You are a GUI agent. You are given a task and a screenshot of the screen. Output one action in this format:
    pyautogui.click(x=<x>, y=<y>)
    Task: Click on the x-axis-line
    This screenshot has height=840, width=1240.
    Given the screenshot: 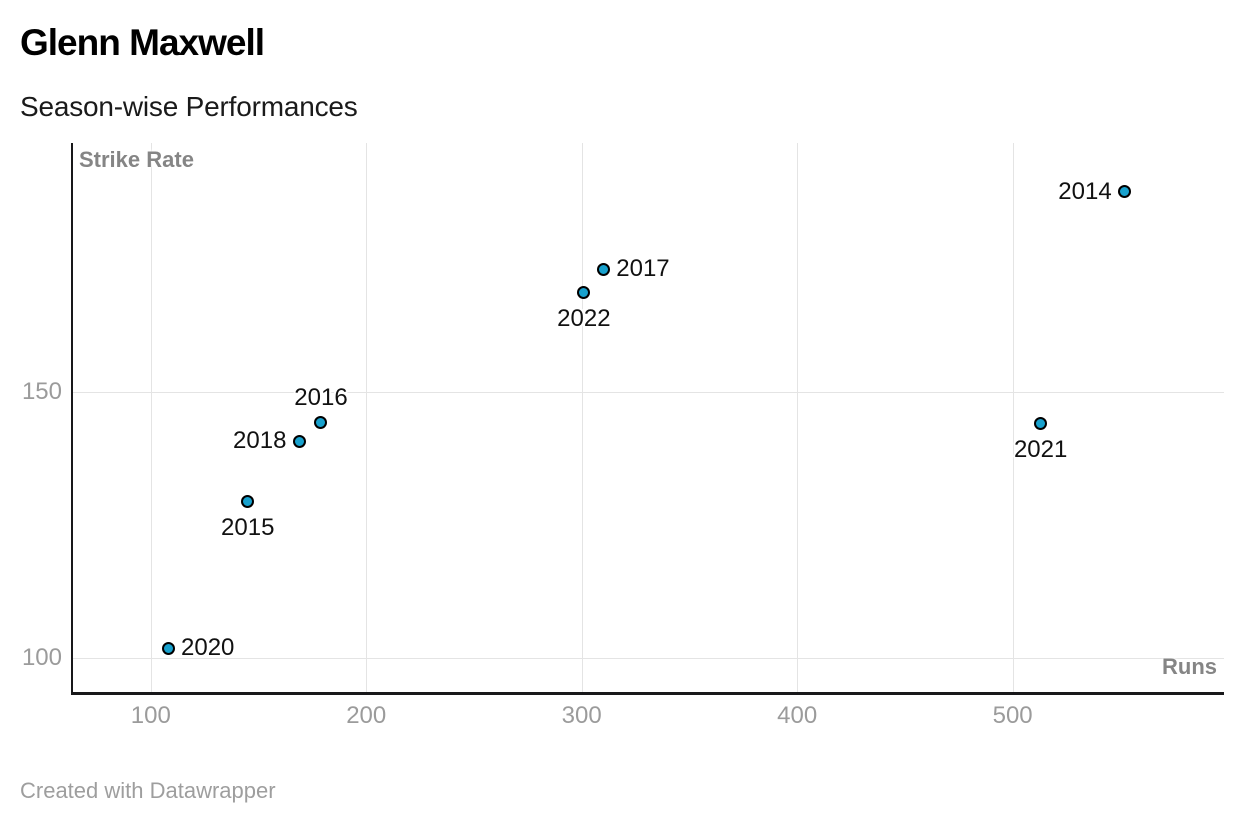 What is the action you would take?
    pyautogui.click(x=647, y=693)
    